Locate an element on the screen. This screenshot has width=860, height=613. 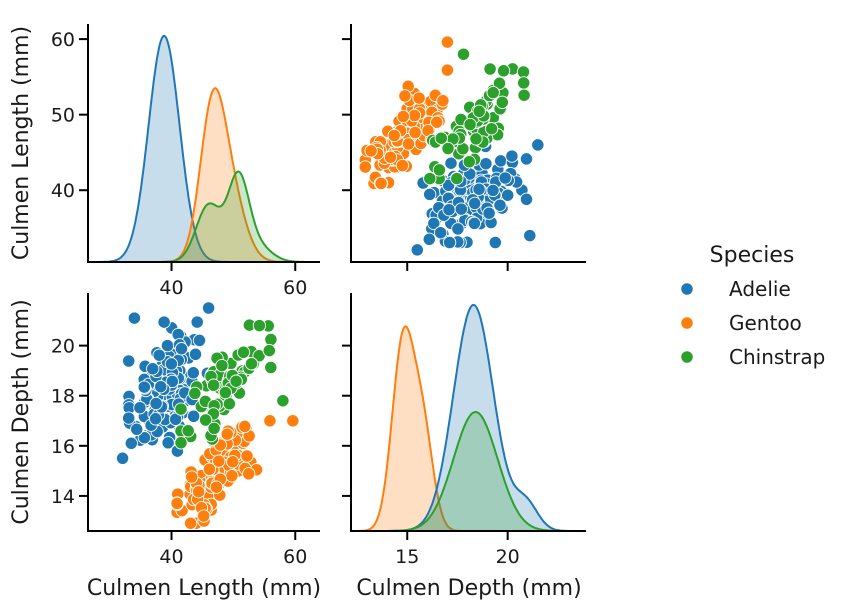
panel-bottom-left-spines is located at coordinates (203, 412).